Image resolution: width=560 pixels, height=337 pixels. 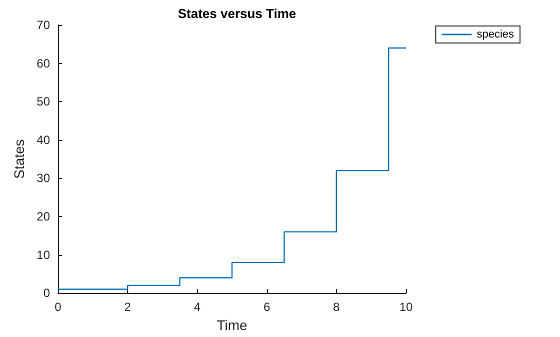 I want to click on x-tick-label: 0, so click(x=58, y=307).